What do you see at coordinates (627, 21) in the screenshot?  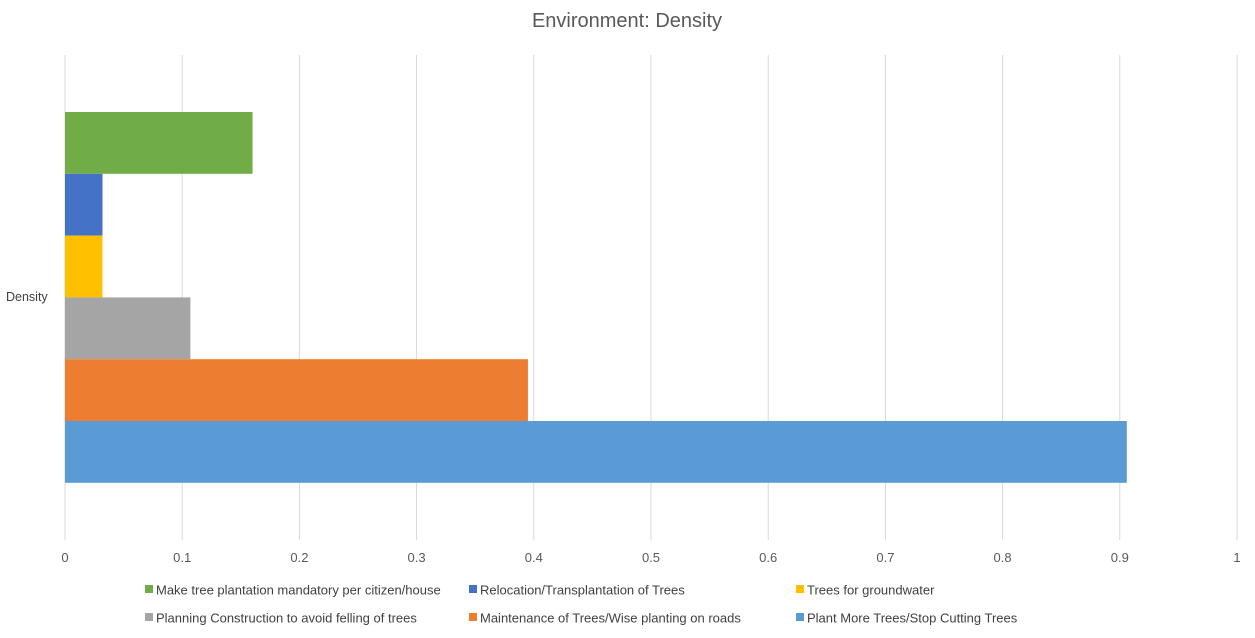 I see `chart-title: Environment: Density` at bounding box center [627, 21].